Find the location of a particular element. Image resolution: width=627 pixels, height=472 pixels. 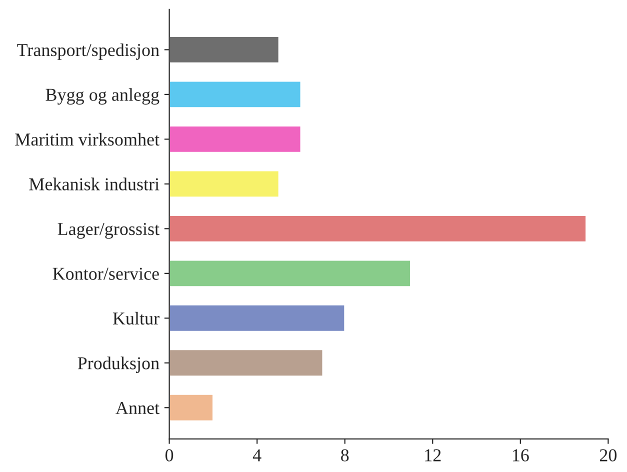

y-tick-label: Annet is located at coordinates (138, 408).